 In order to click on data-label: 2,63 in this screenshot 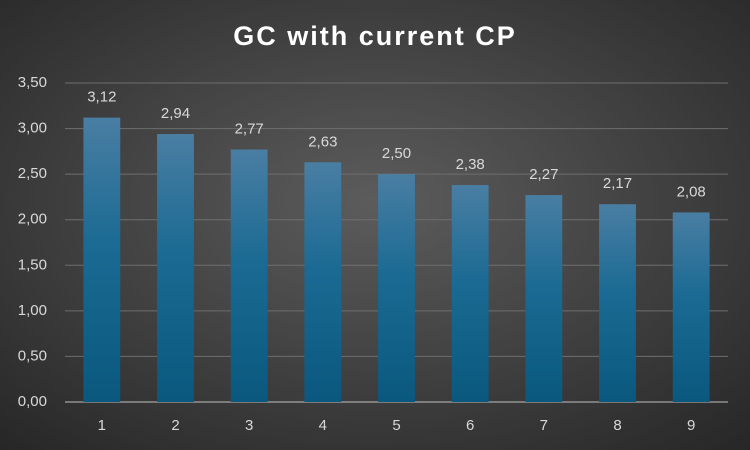, I will do `click(322, 141)`.